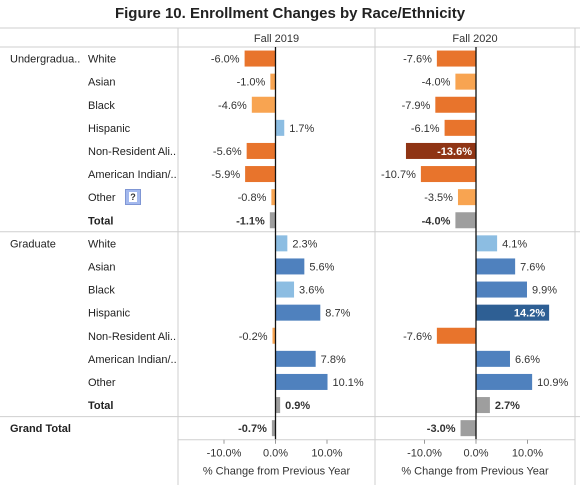 The image size is (580, 485). I want to click on column-header: Fall 2020, so click(474, 39).